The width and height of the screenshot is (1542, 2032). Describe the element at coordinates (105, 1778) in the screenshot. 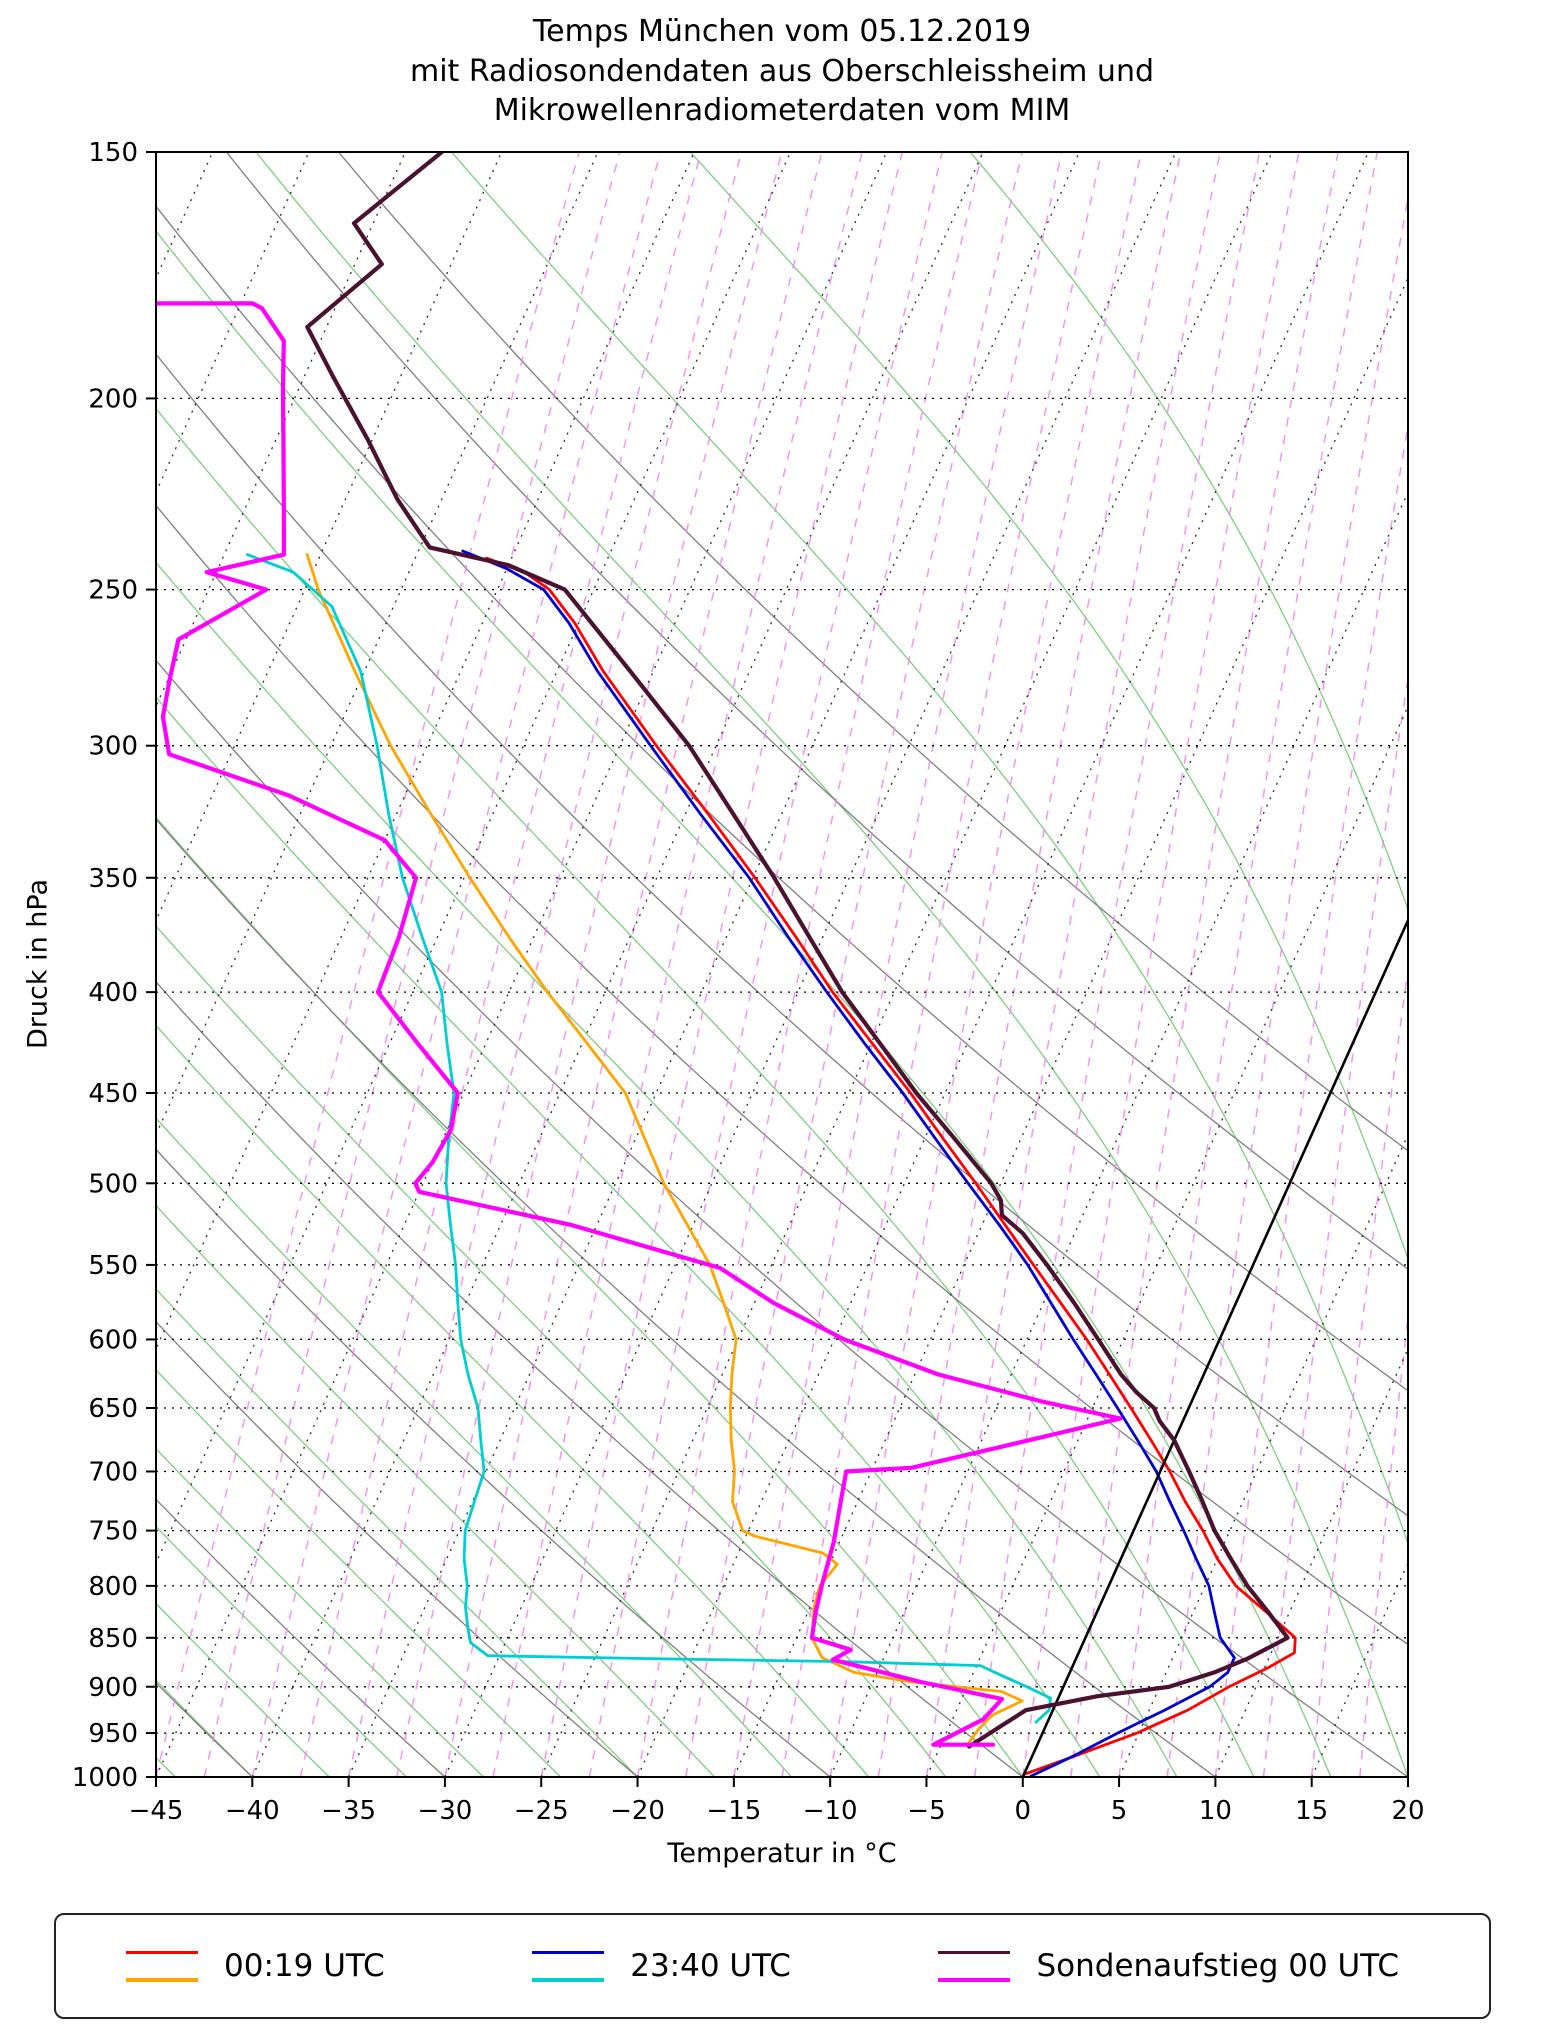

I see `y-tick-label: 1000` at that location.